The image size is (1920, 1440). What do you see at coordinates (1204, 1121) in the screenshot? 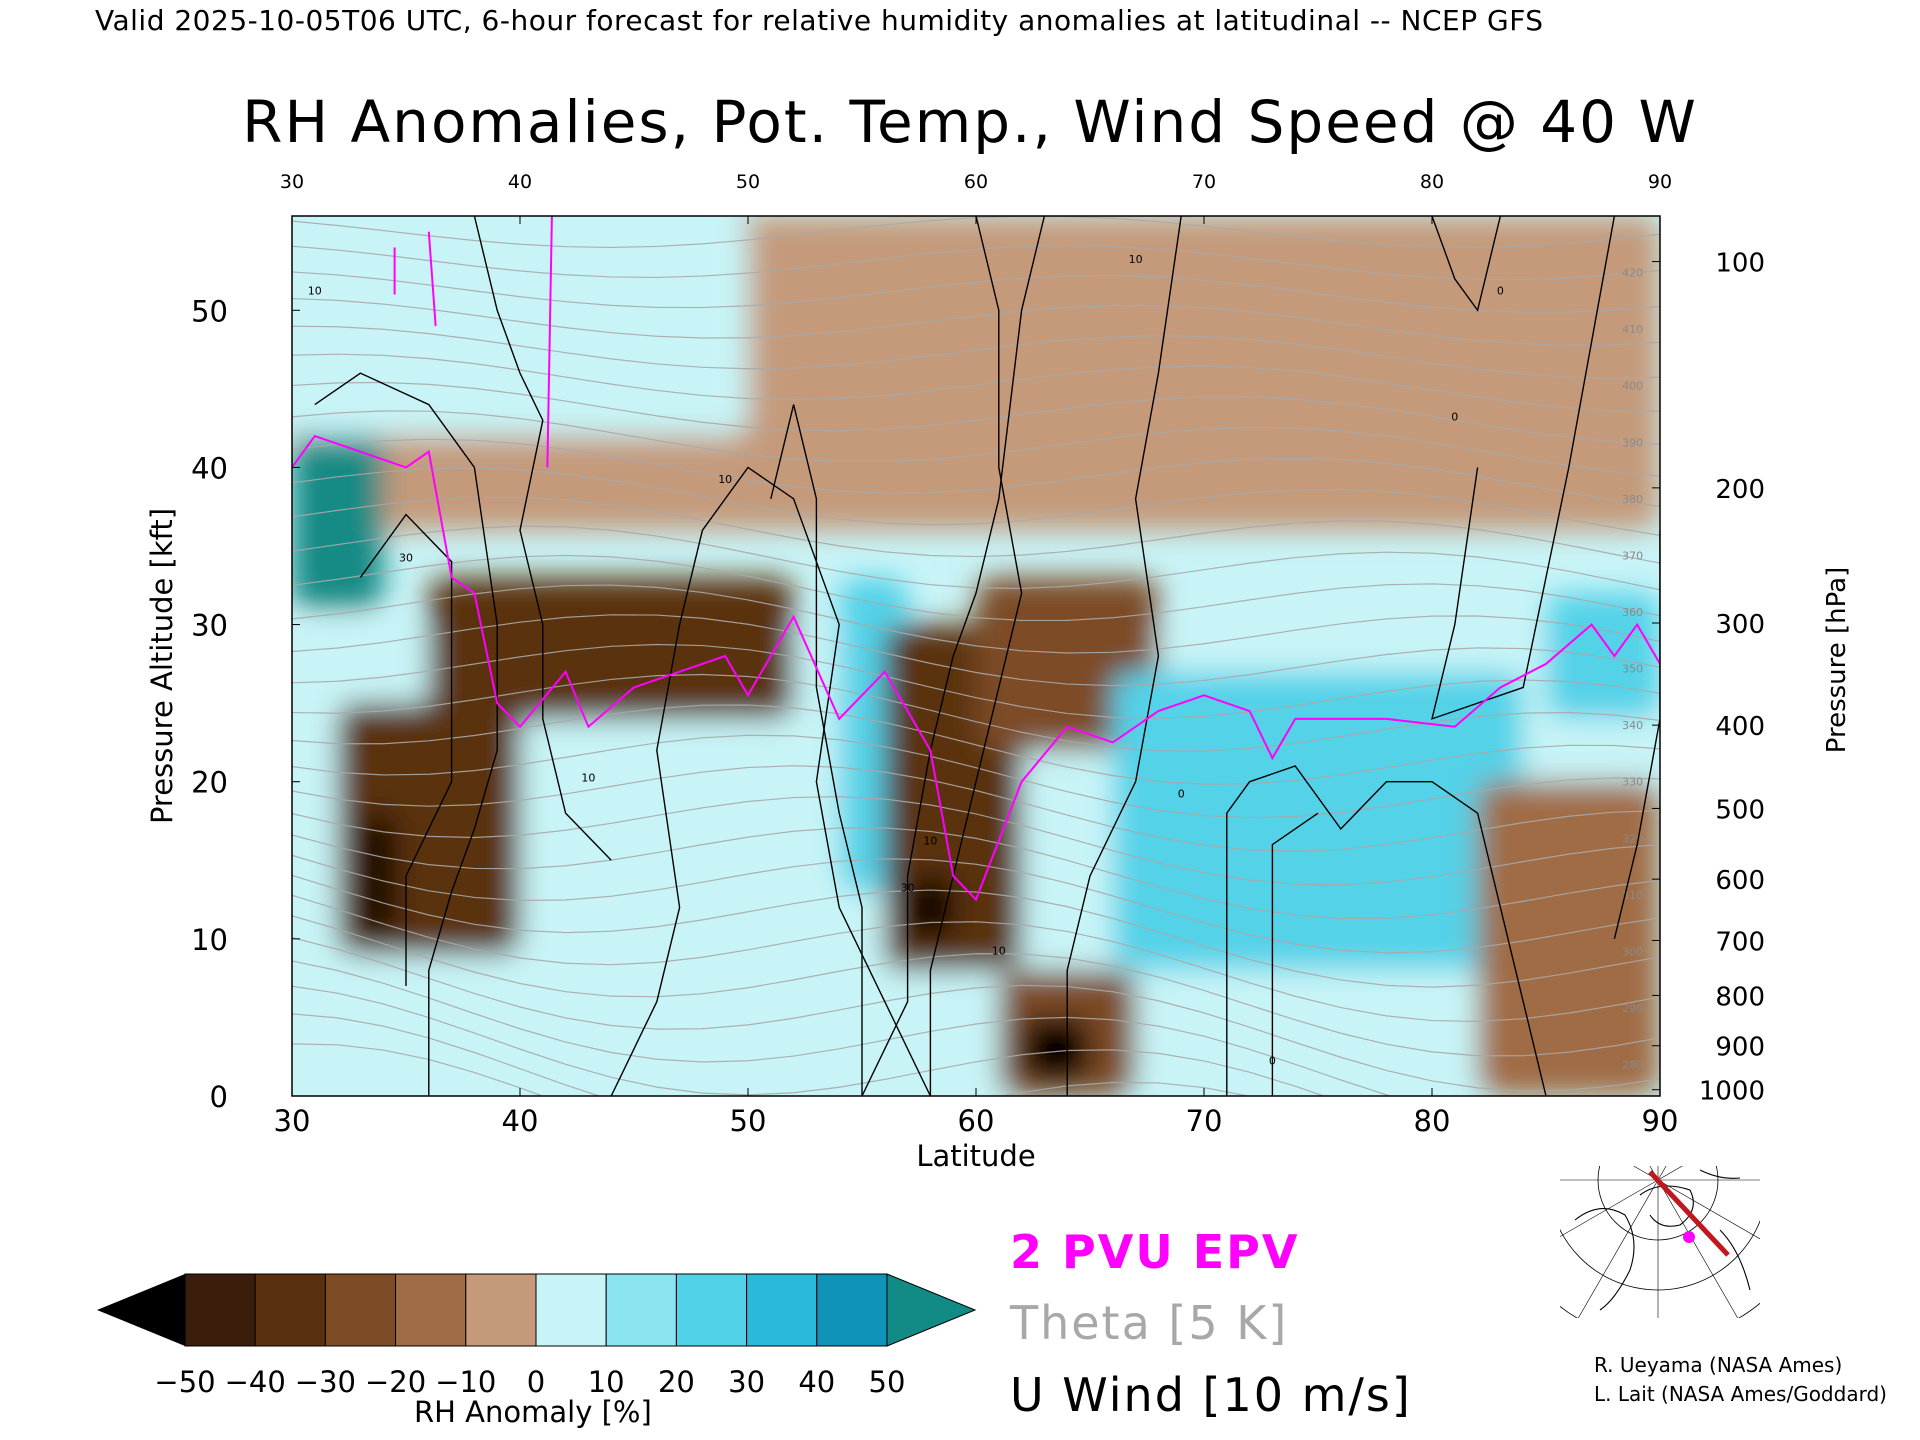
I see `x-tick-label: 70` at bounding box center [1204, 1121].